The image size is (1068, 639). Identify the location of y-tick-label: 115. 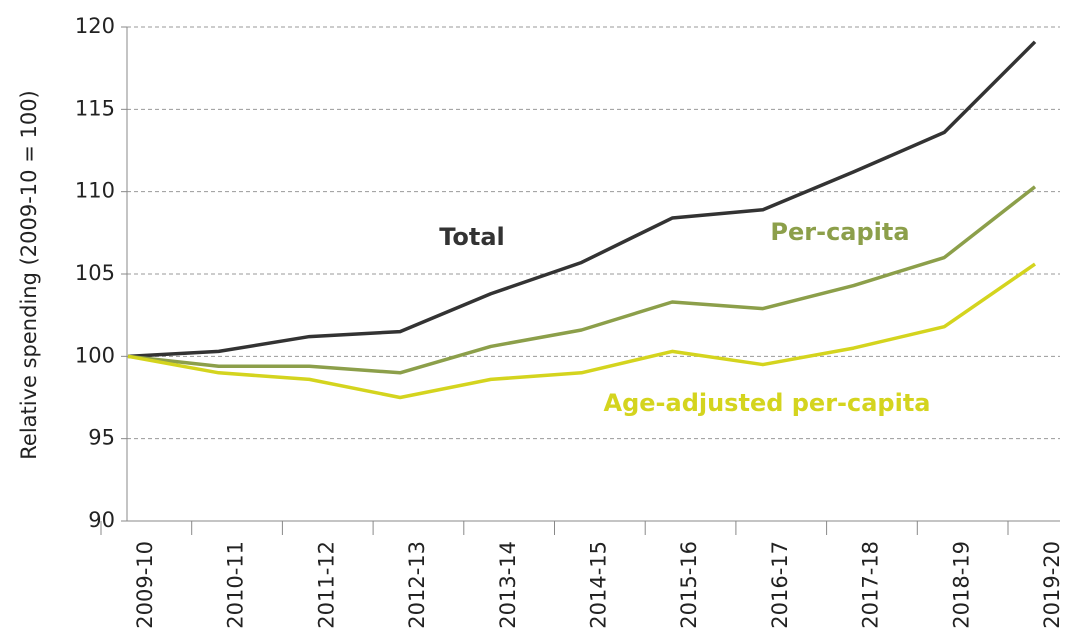
(95, 108).